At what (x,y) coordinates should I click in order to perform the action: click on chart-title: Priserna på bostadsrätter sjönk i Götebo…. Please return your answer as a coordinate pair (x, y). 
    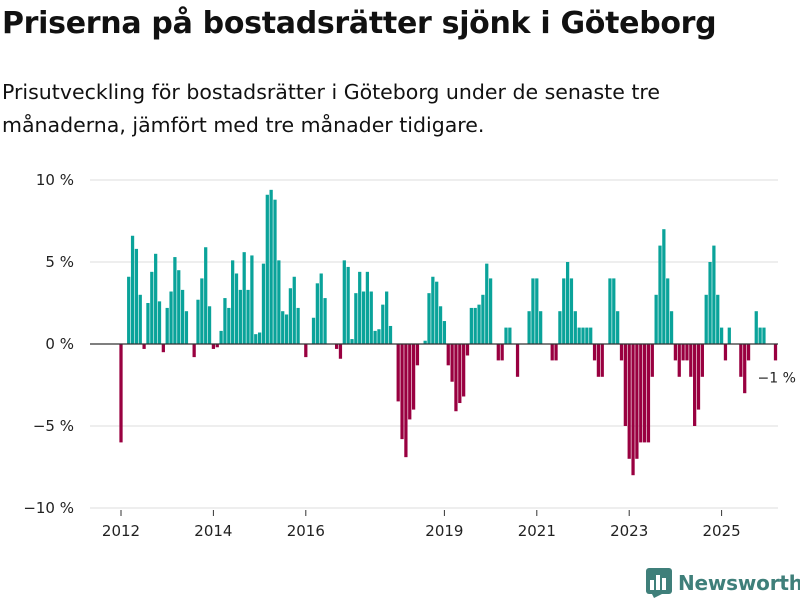
    Looking at the image, I should click on (359, 23).